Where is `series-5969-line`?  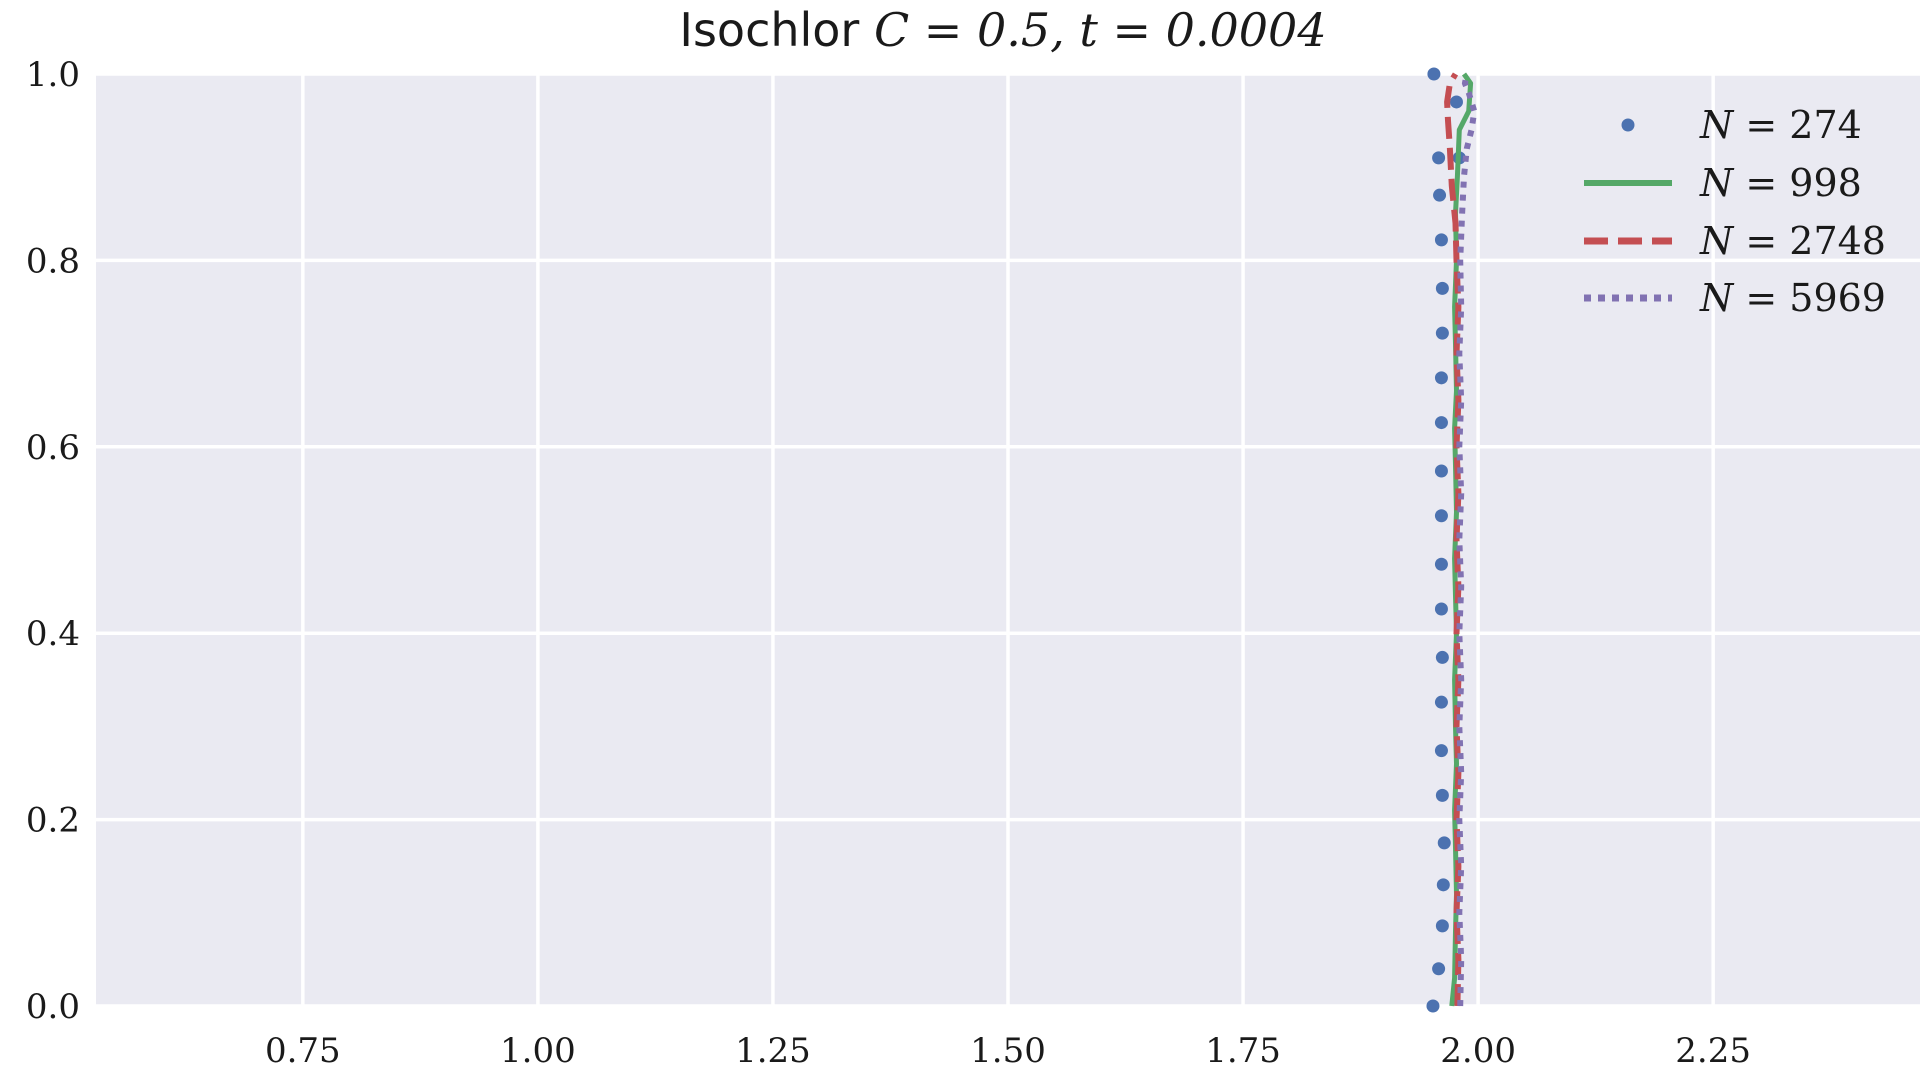
series-5969-line is located at coordinates (1467, 540).